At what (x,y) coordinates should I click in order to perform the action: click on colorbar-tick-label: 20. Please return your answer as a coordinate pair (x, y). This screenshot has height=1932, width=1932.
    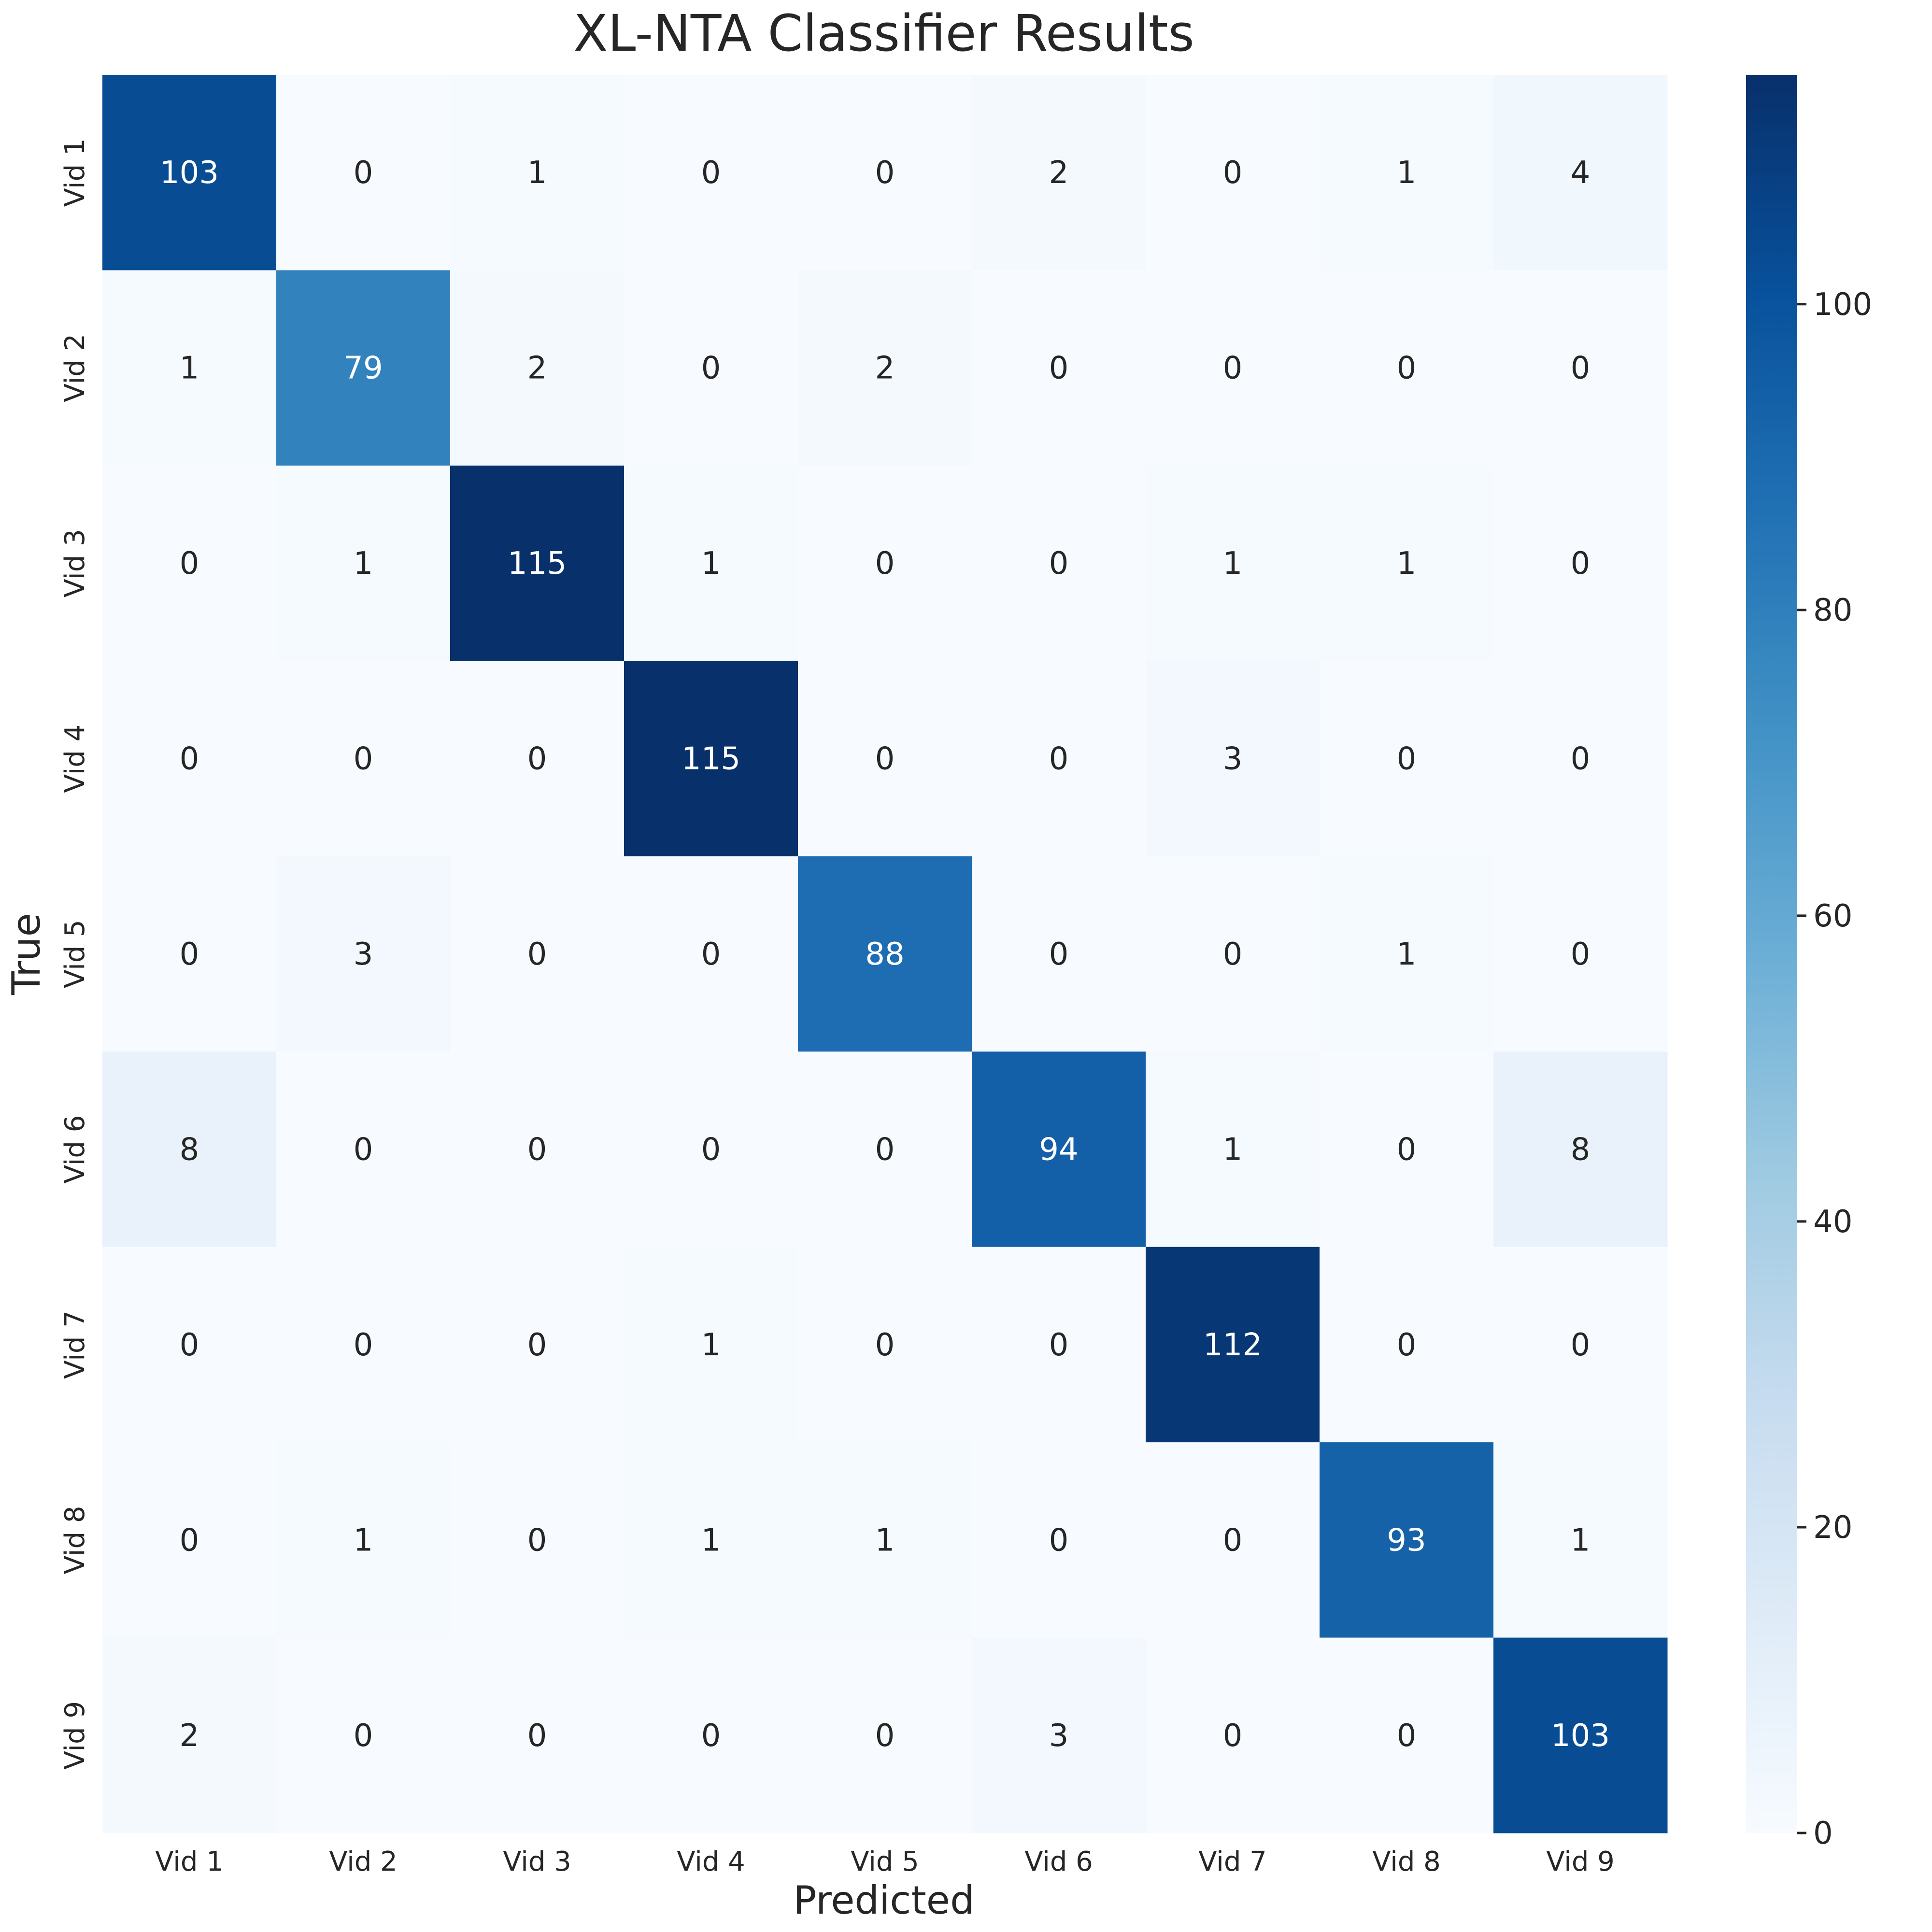
    Looking at the image, I should click on (1832, 1528).